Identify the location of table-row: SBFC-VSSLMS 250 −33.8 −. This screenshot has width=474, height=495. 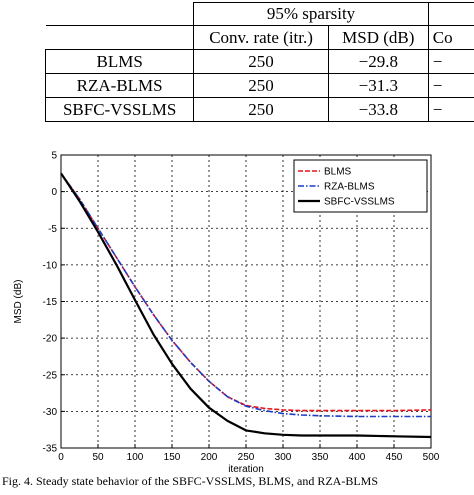
(259, 109).